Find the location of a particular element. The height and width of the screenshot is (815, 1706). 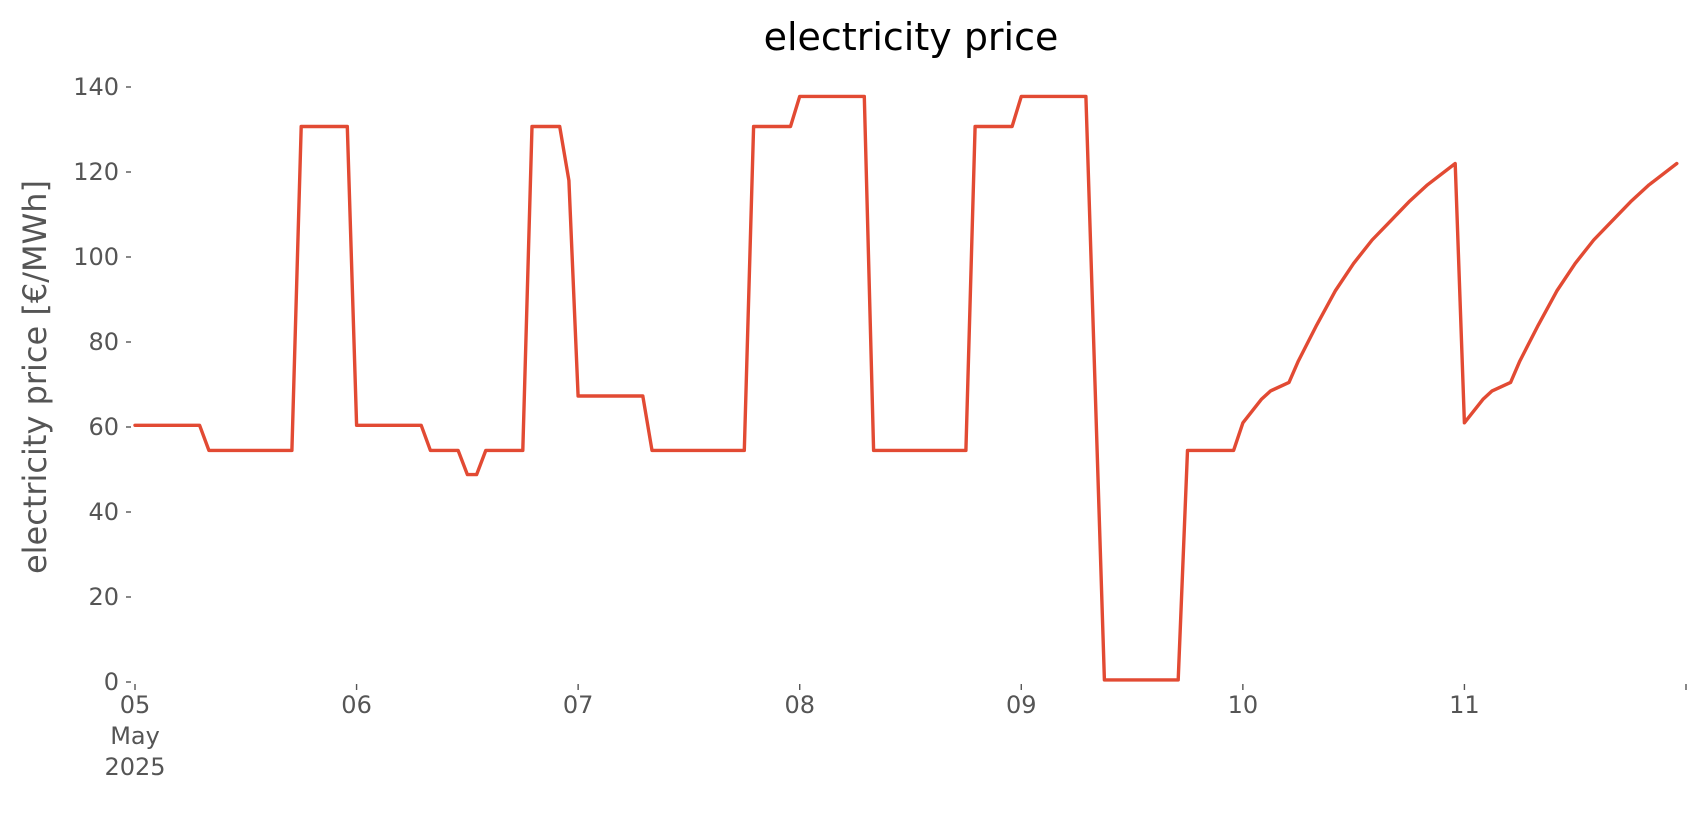

x-tick-label: May is located at coordinates (135, 736).